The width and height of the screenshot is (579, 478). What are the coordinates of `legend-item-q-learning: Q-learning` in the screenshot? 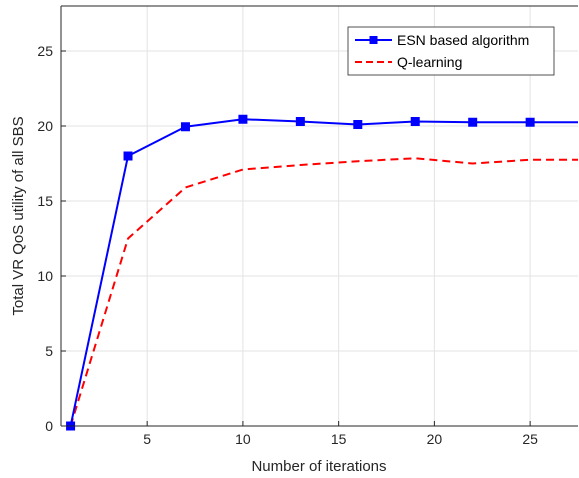 It's located at (408, 62).